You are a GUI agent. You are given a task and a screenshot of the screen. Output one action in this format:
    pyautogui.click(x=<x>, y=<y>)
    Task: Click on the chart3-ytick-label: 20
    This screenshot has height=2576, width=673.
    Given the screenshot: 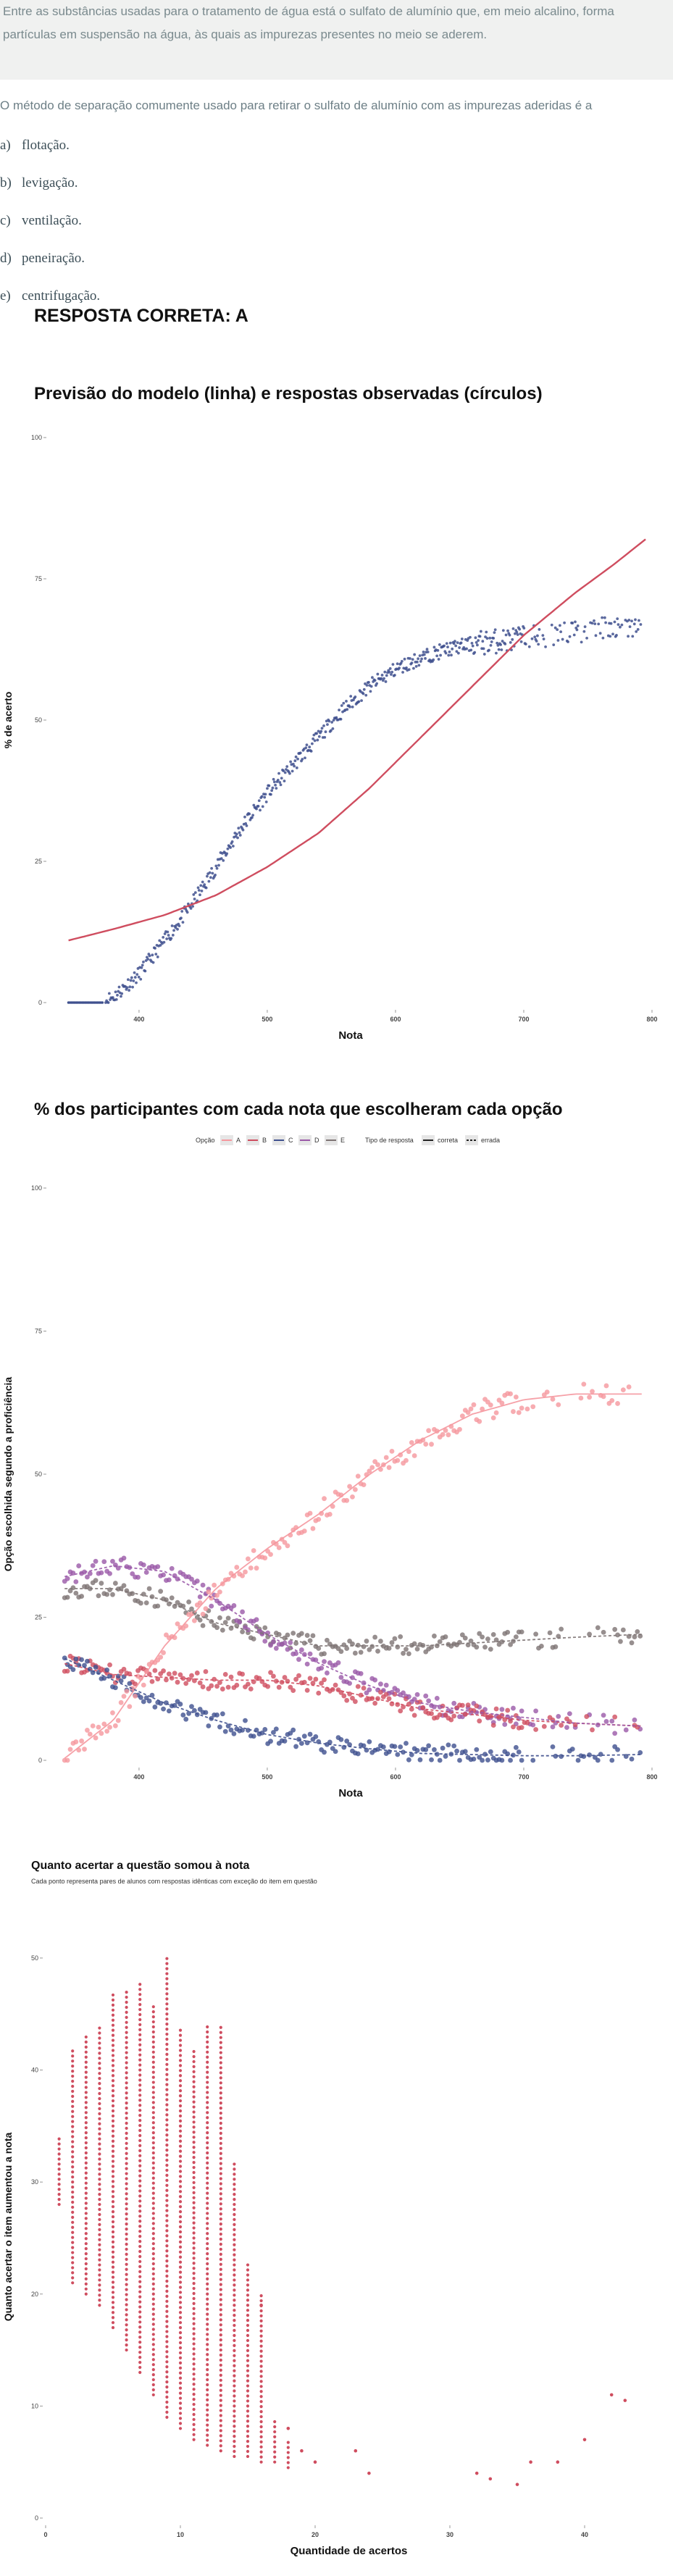 What is the action you would take?
    pyautogui.click(x=34, y=2294)
    